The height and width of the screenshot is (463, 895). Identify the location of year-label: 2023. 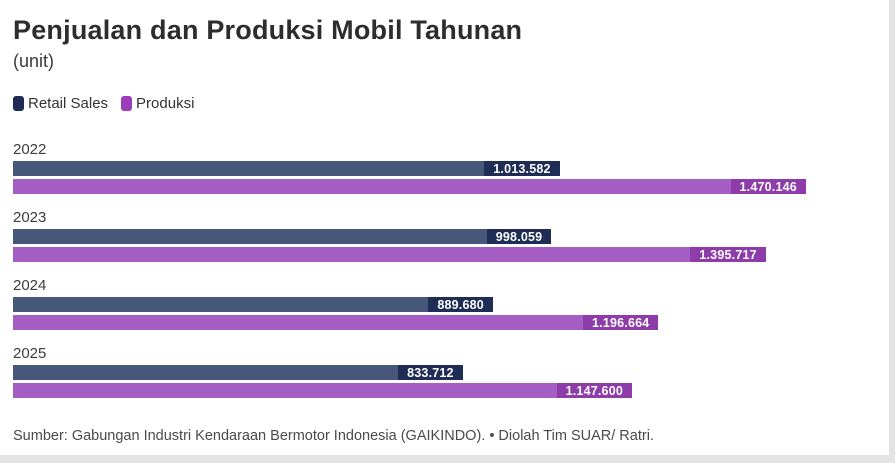
(30, 218).